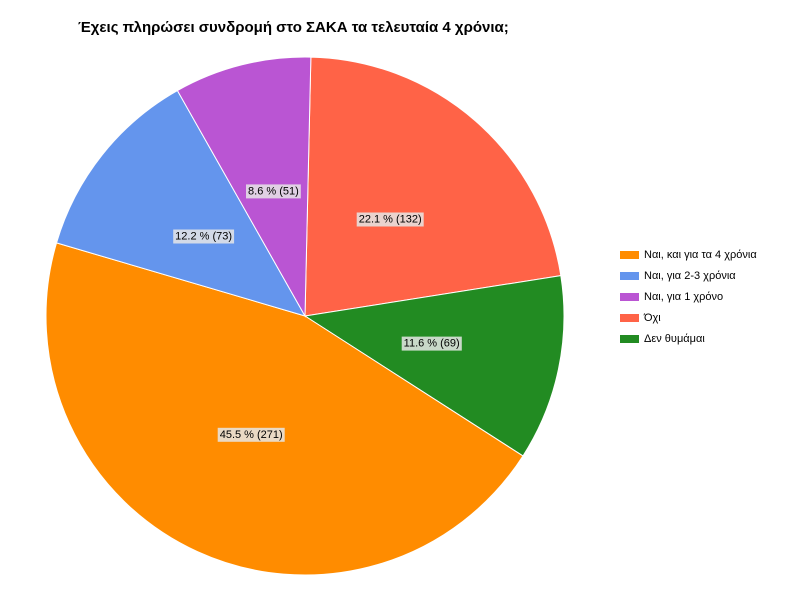  I want to click on slice-data-label-text: 8.6 % (51), so click(273, 191).